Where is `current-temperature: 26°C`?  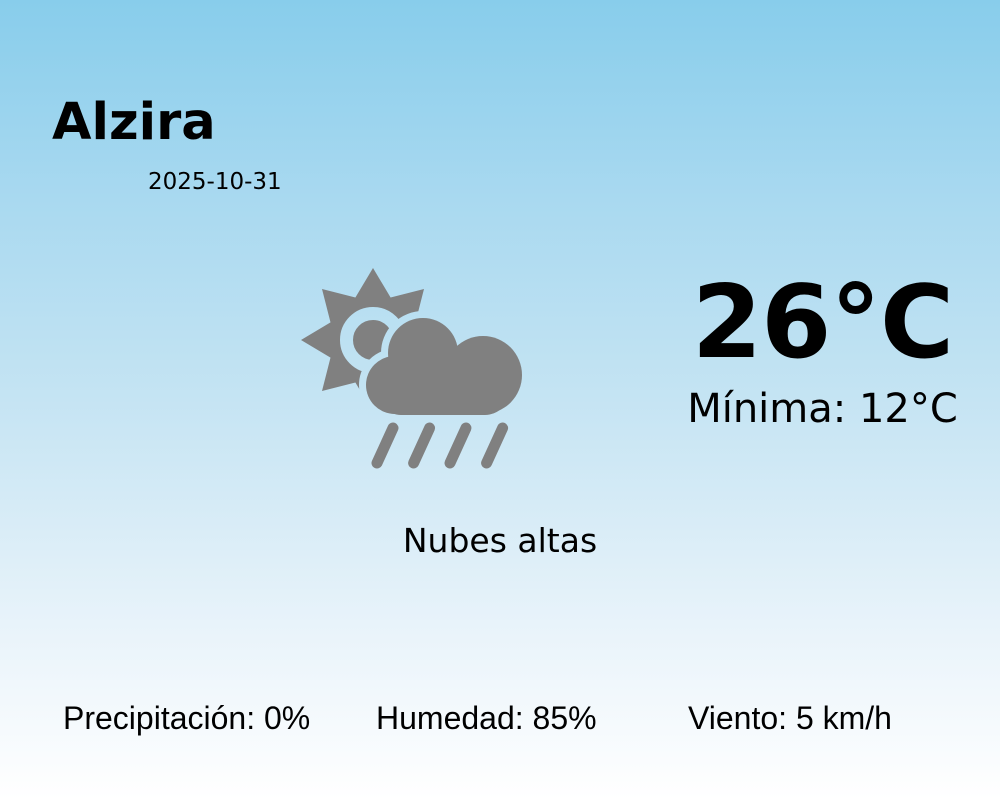
current-temperature: 26°C is located at coordinates (822, 322).